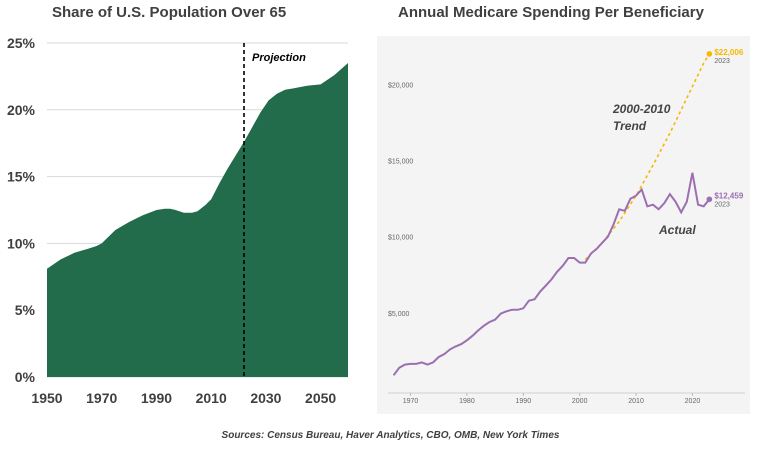 The width and height of the screenshot is (781, 449). What do you see at coordinates (467, 401) in the screenshot?
I see `right-x-tick-label: 1980` at bounding box center [467, 401].